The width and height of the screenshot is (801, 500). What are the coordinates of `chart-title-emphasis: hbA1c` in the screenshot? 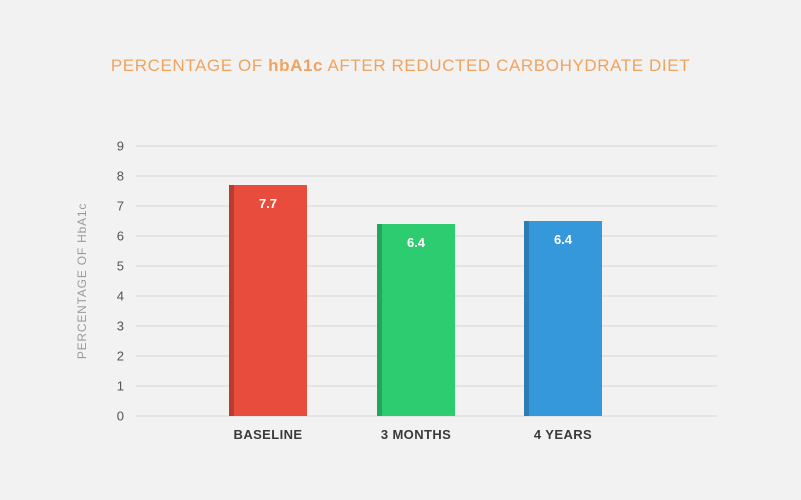 It's located at (296, 65).